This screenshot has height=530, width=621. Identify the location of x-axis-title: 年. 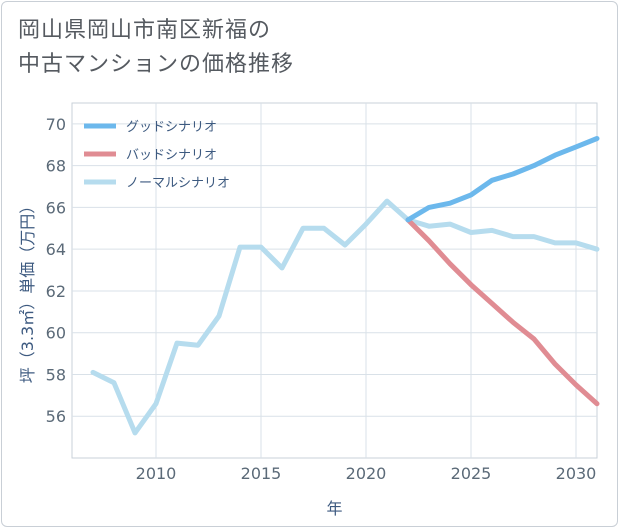
(334, 508).